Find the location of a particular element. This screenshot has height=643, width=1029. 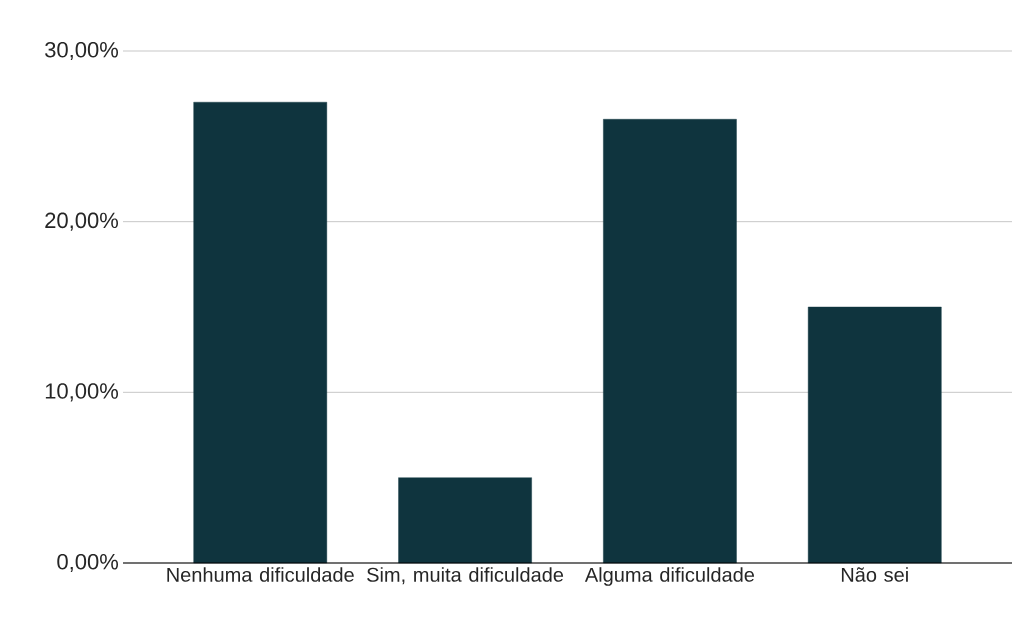

y-tick-label: 10,00% is located at coordinates (82, 392).